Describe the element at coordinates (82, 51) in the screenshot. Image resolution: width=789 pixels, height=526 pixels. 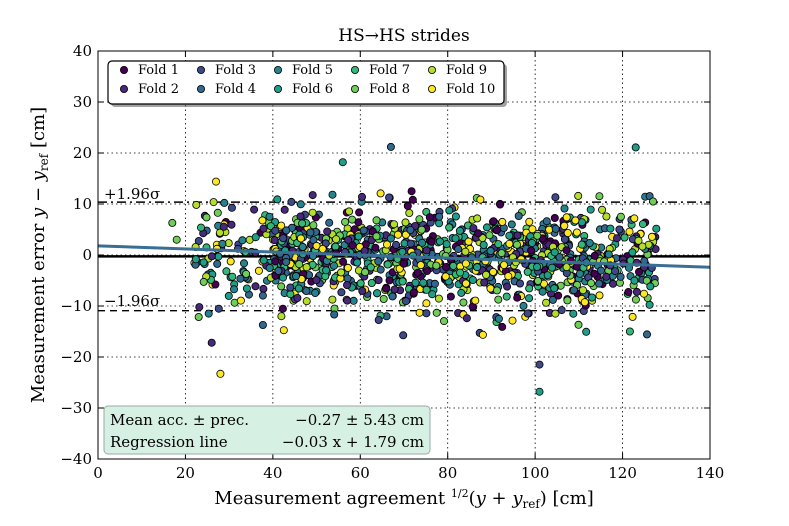
I see `y-tick-label: 40` at that location.